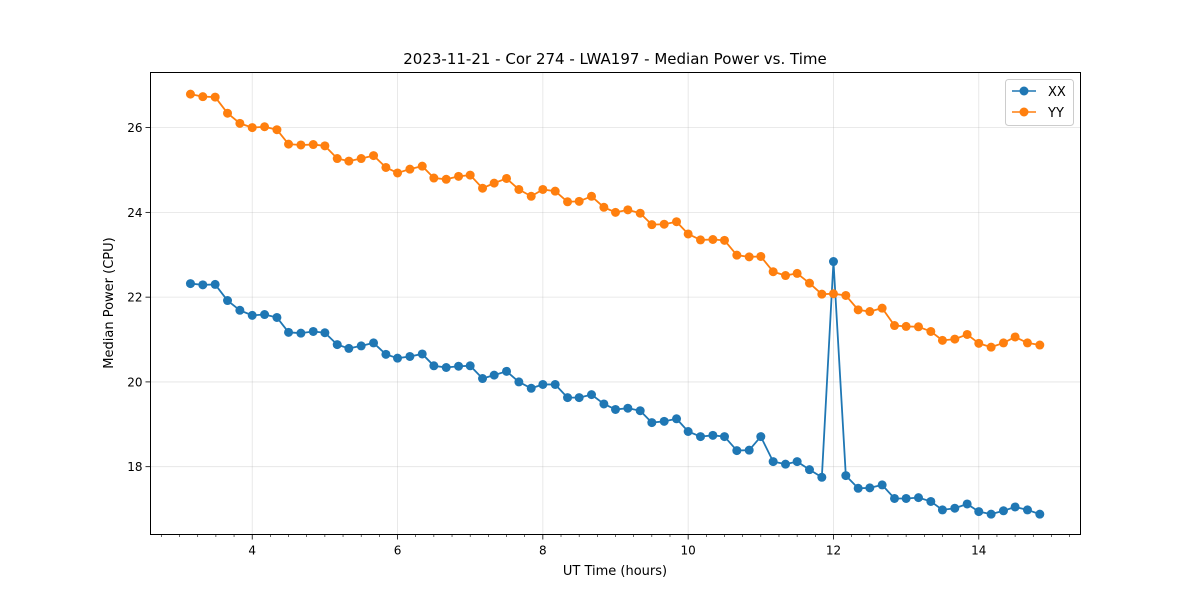  I want to click on x-tick-label: 6, so click(398, 551).